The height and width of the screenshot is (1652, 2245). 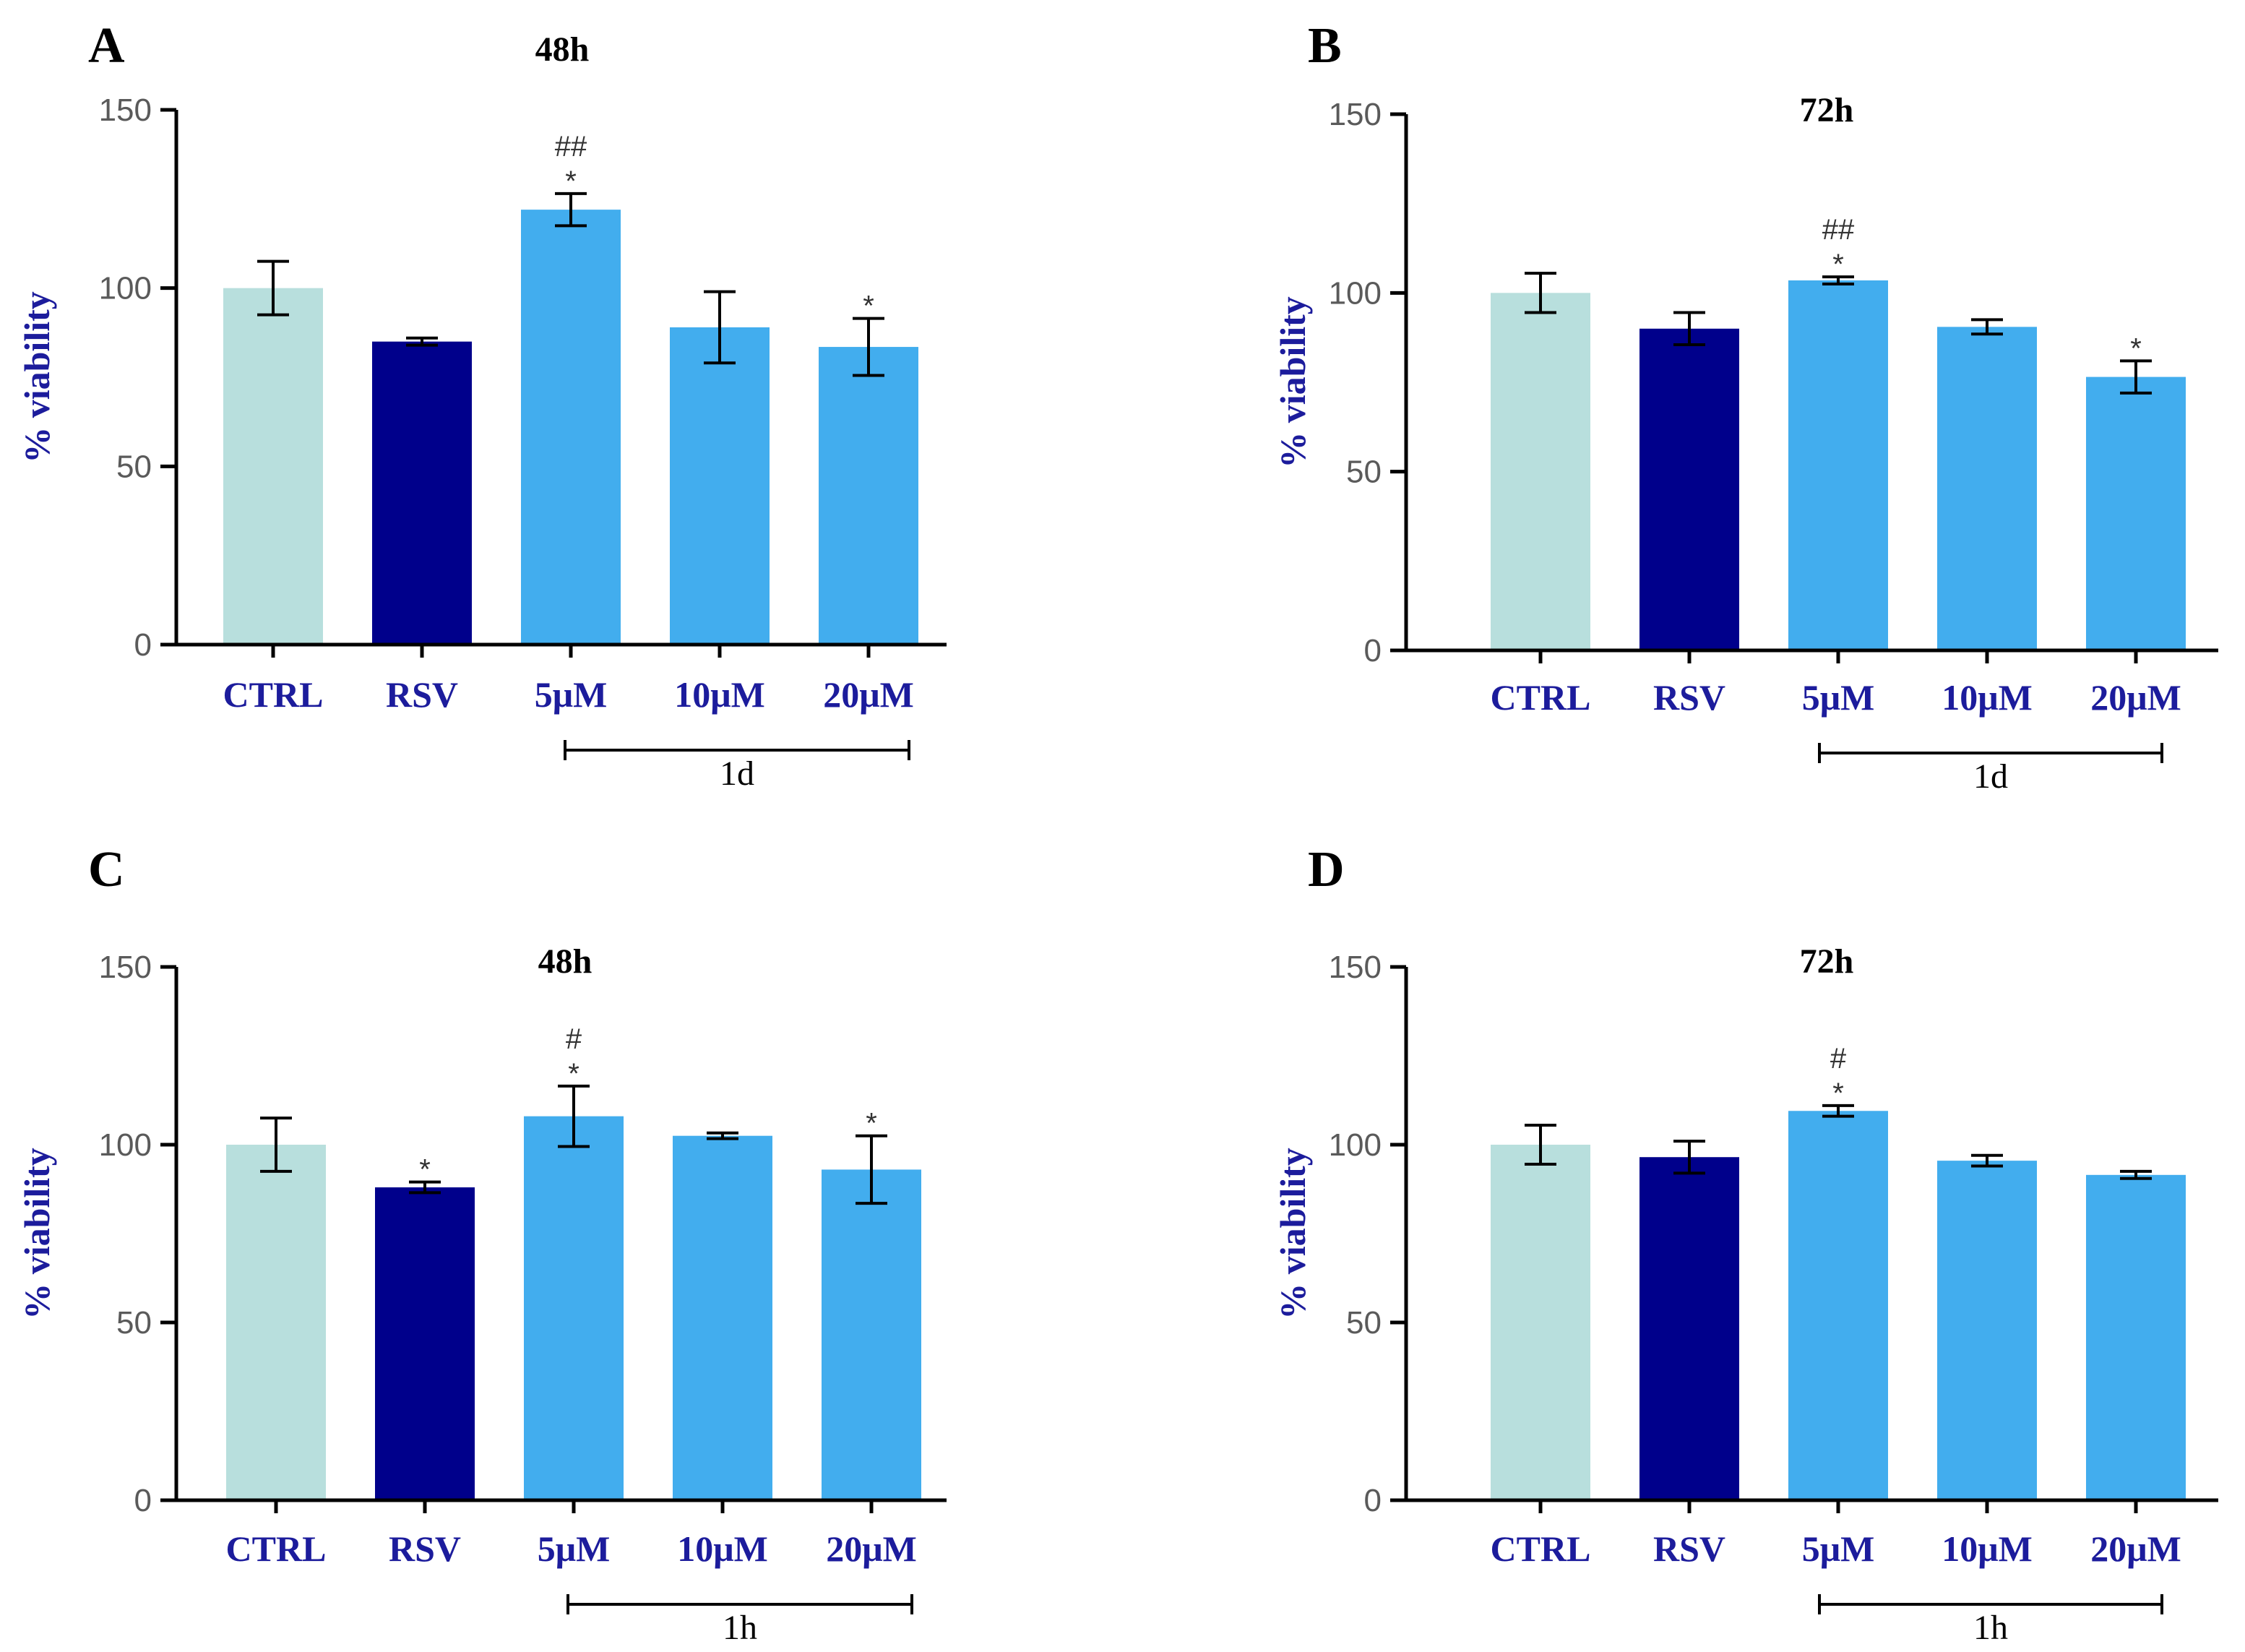 I want to click on panel-letter: B, so click(x=1325, y=46).